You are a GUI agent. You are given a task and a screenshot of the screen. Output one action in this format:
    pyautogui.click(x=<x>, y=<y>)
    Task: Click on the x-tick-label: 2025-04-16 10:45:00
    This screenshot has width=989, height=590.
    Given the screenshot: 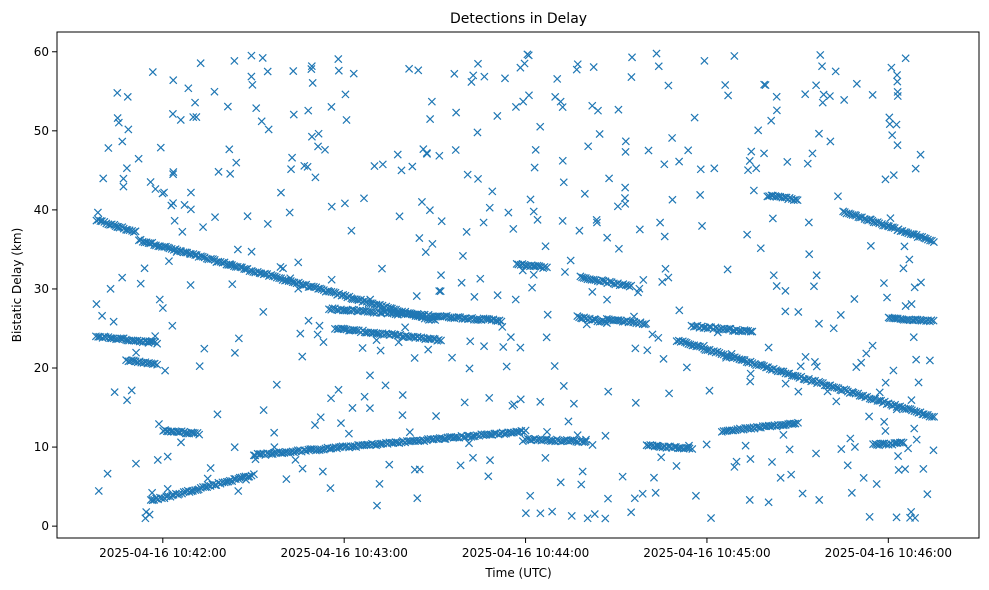 What is the action you would take?
    pyautogui.click(x=706, y=553)
    